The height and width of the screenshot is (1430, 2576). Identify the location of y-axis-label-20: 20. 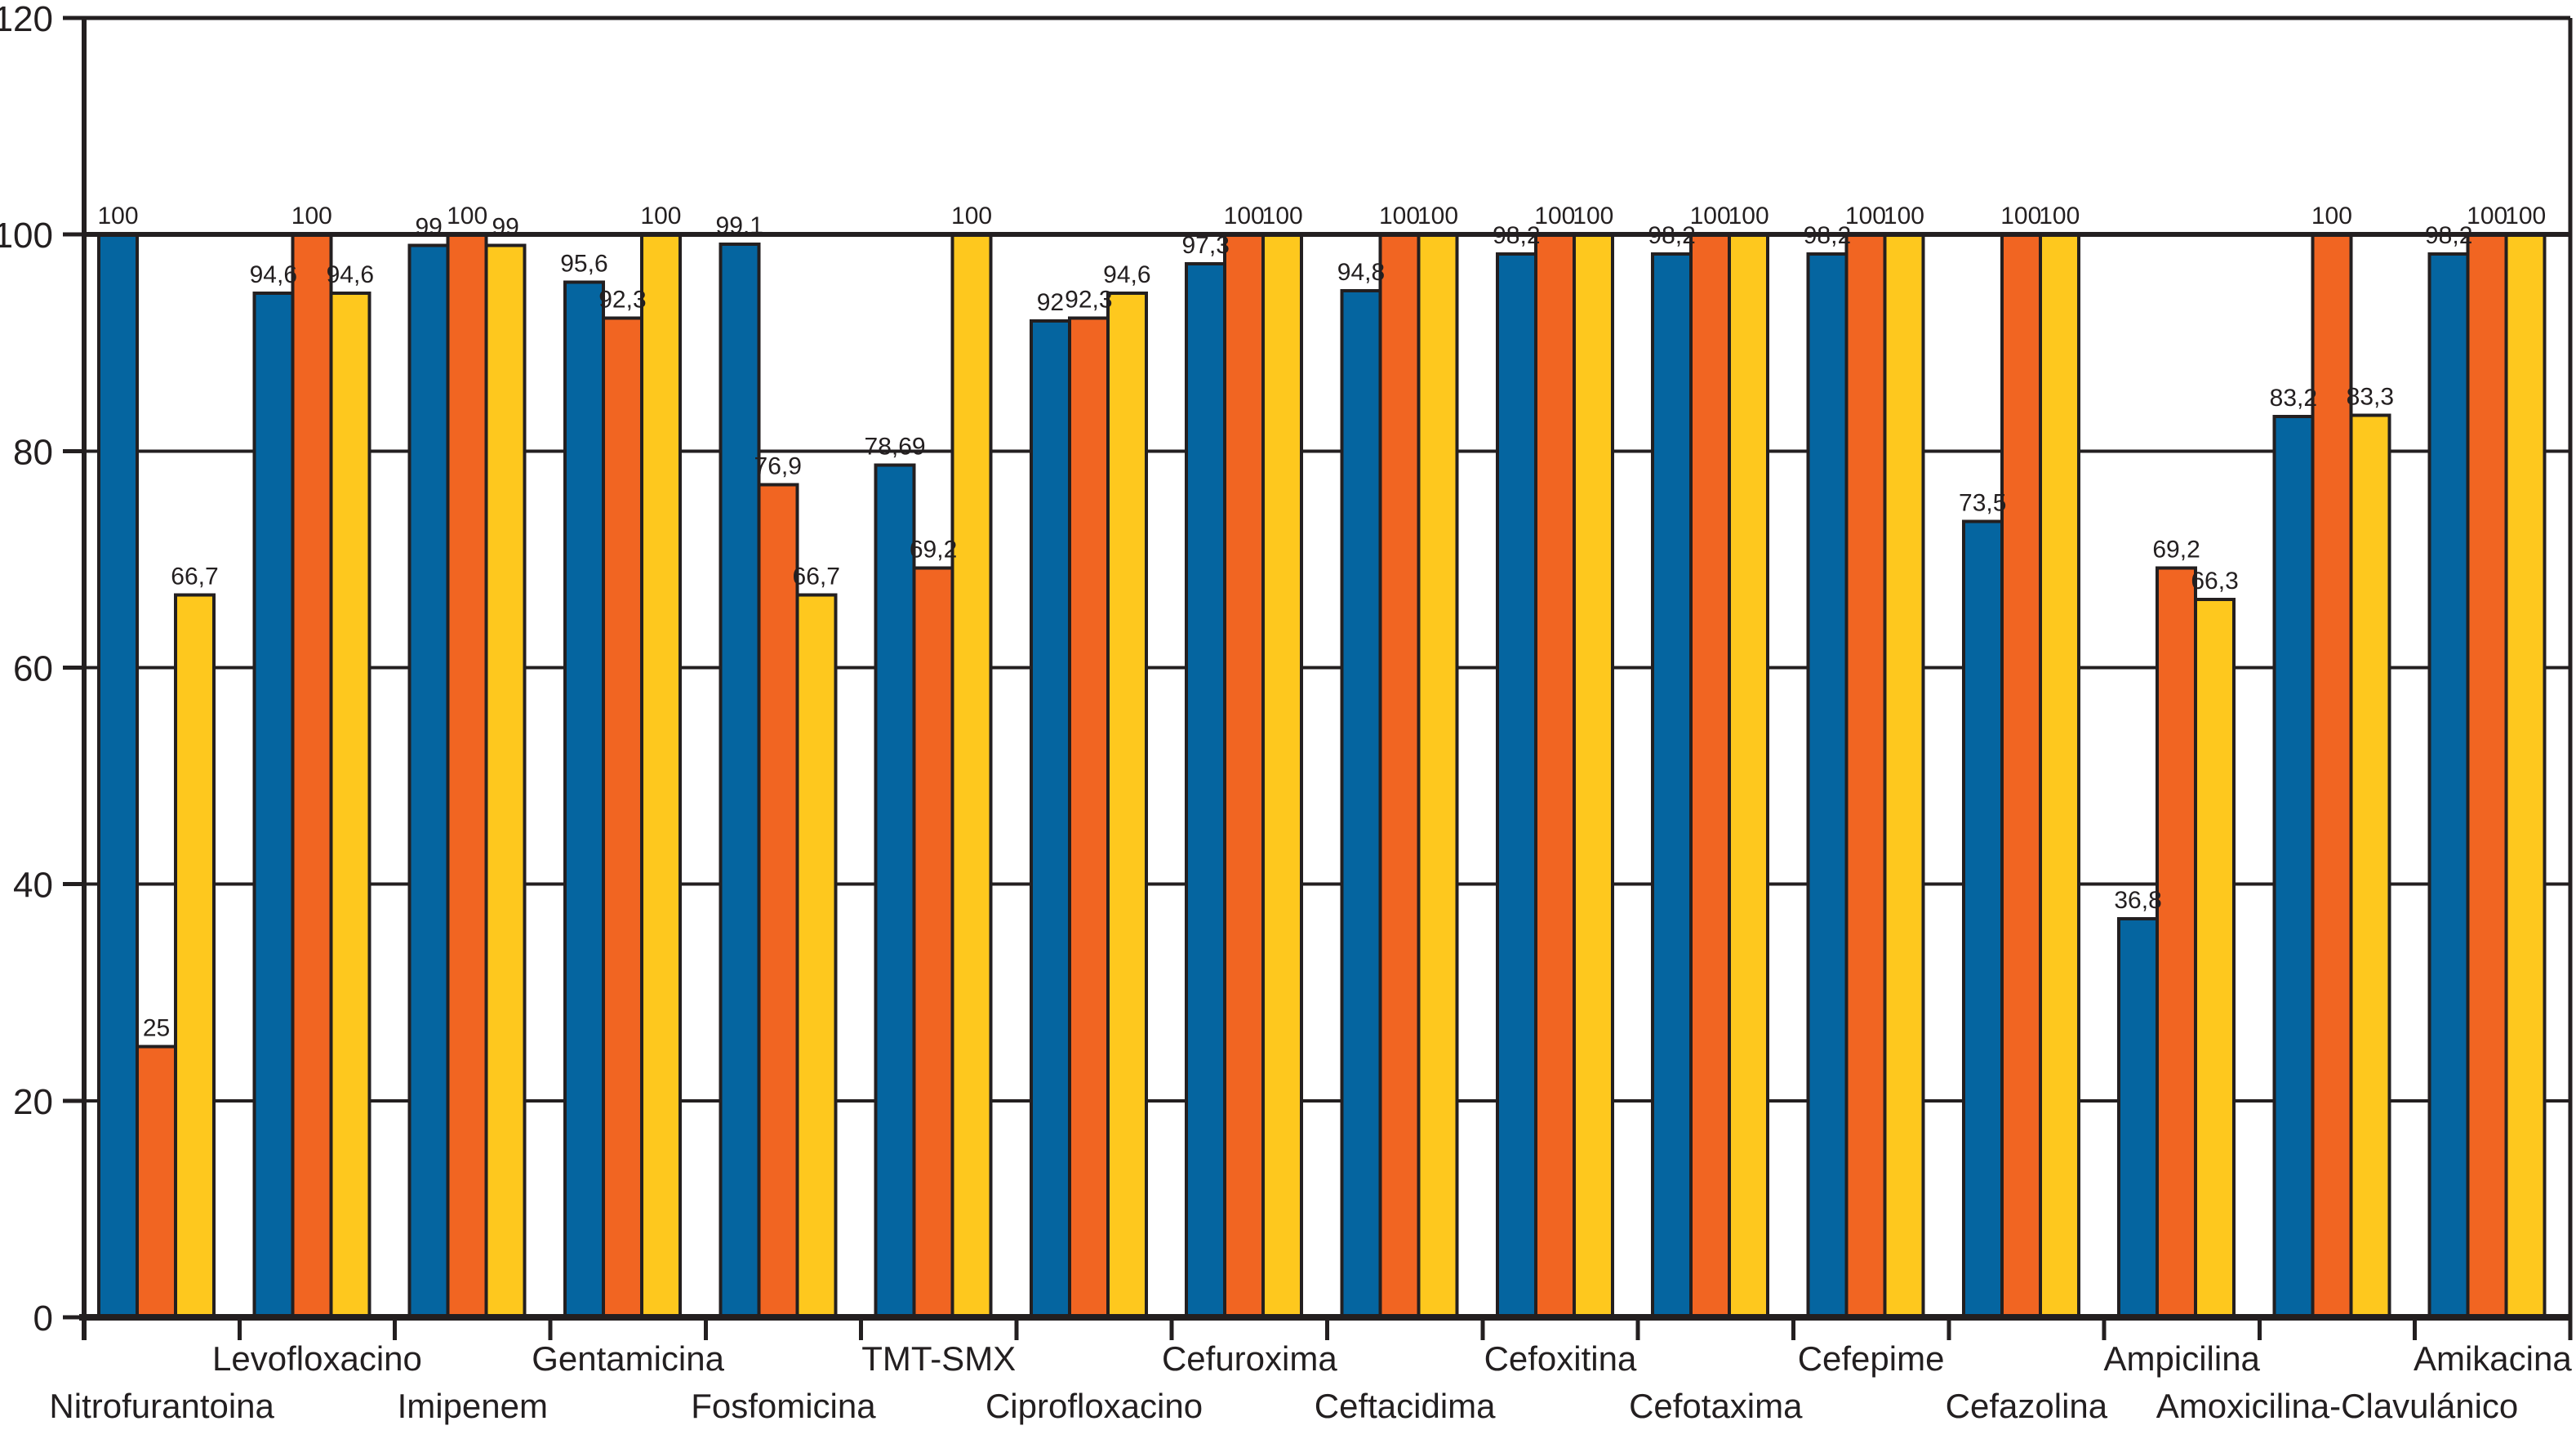
(33, 1102).